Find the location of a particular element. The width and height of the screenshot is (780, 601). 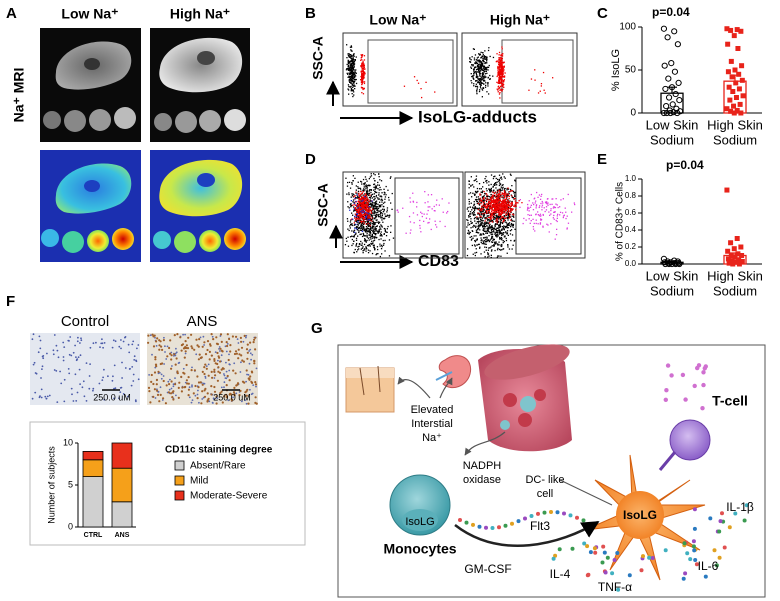

legend-swatch is located at coordinates (179, 480).